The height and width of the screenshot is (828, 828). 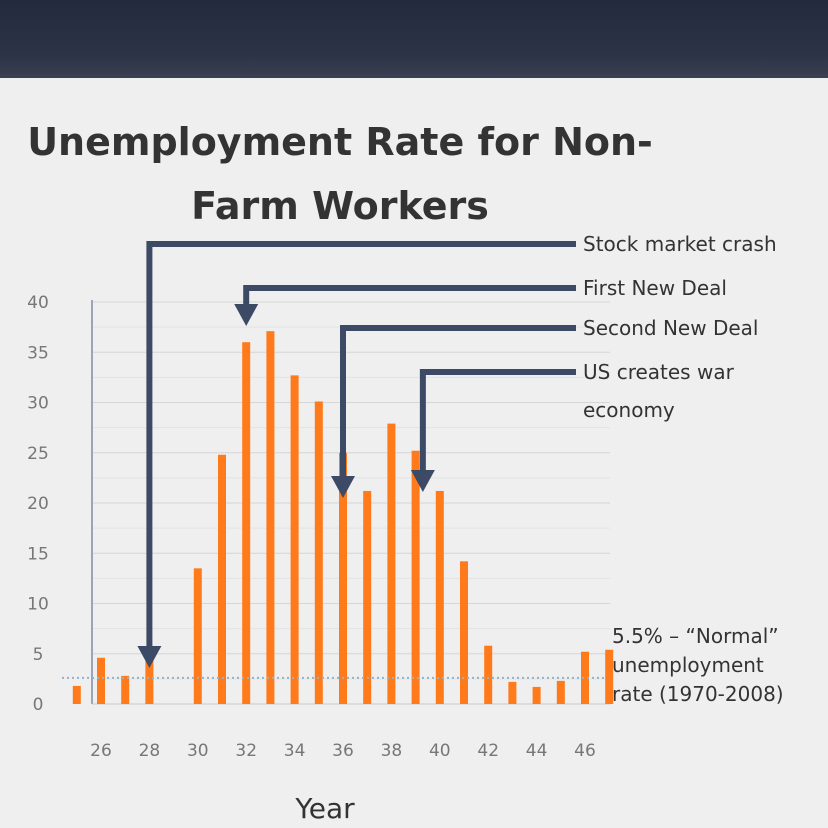 What do you see at coordinates (695, 636) in the screenshot?
I see `reference-line-label: 5.5% – “Normal”` at bounding box center [695, 636].